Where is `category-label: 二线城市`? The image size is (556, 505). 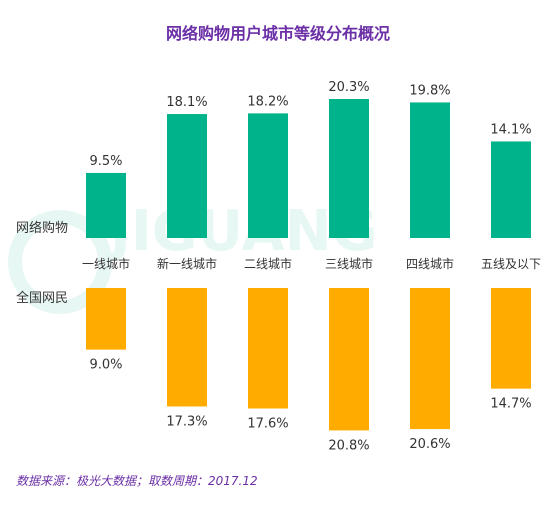
category-label: 二线城市 is located at coordinates (268, 263).